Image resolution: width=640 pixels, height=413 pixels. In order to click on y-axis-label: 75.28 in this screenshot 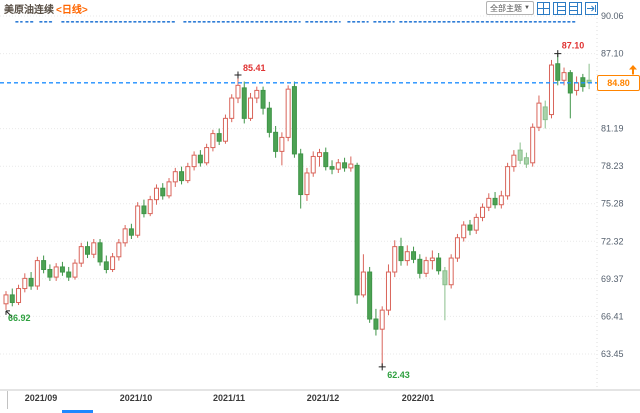, I will do `click(612, 204)`.